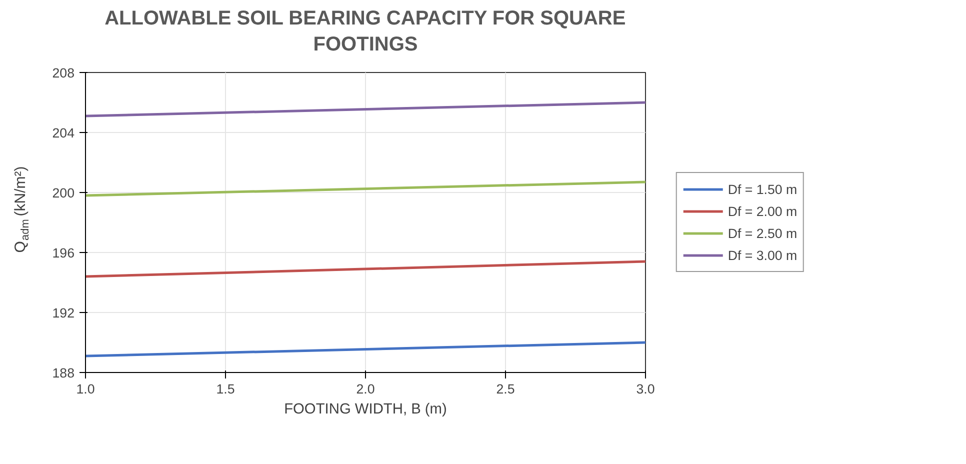  I want to click on legend-label: Df = 1.50 m, so click(763, 189).